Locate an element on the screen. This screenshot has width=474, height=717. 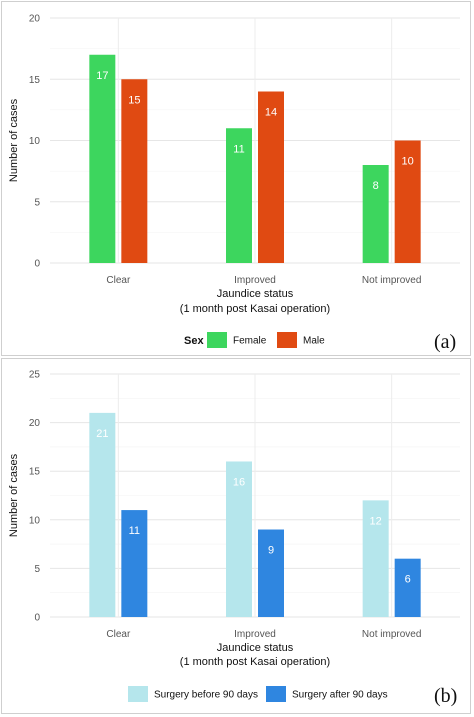
bar-female-clear is located at coordinates (102, 158).